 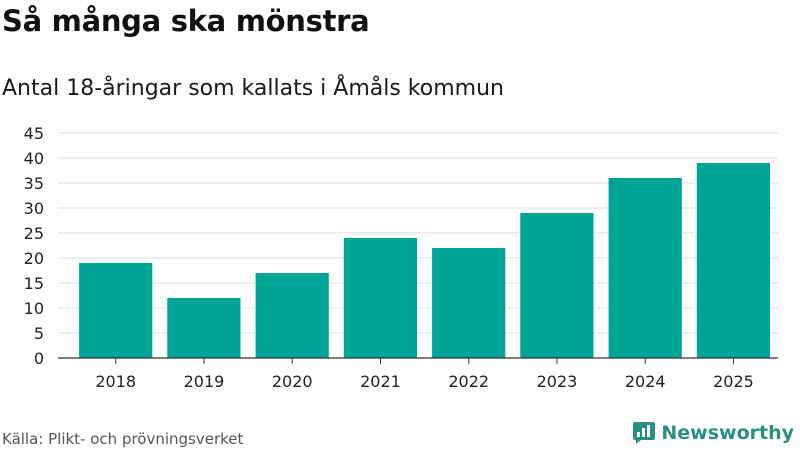 What do you see at coordinates (186, 21) in the screenshot?
I see `chart-title: Så många ska mönstra` at bounding box center [186, 21].